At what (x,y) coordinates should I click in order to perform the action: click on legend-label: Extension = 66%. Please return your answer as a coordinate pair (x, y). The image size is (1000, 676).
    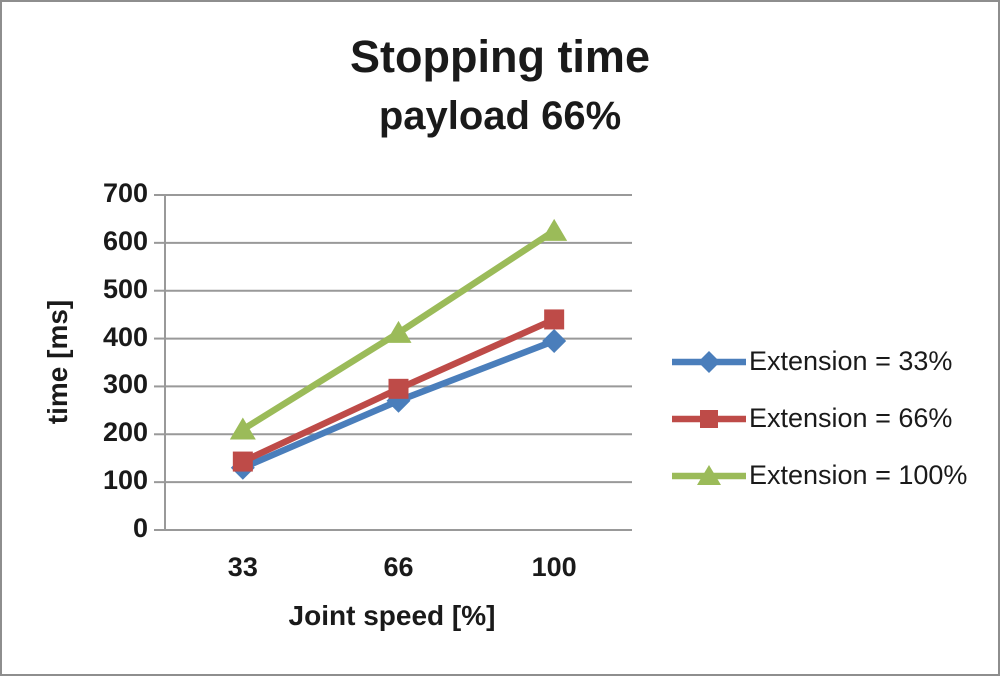
    Looking at the image, I should click on (851, 418).